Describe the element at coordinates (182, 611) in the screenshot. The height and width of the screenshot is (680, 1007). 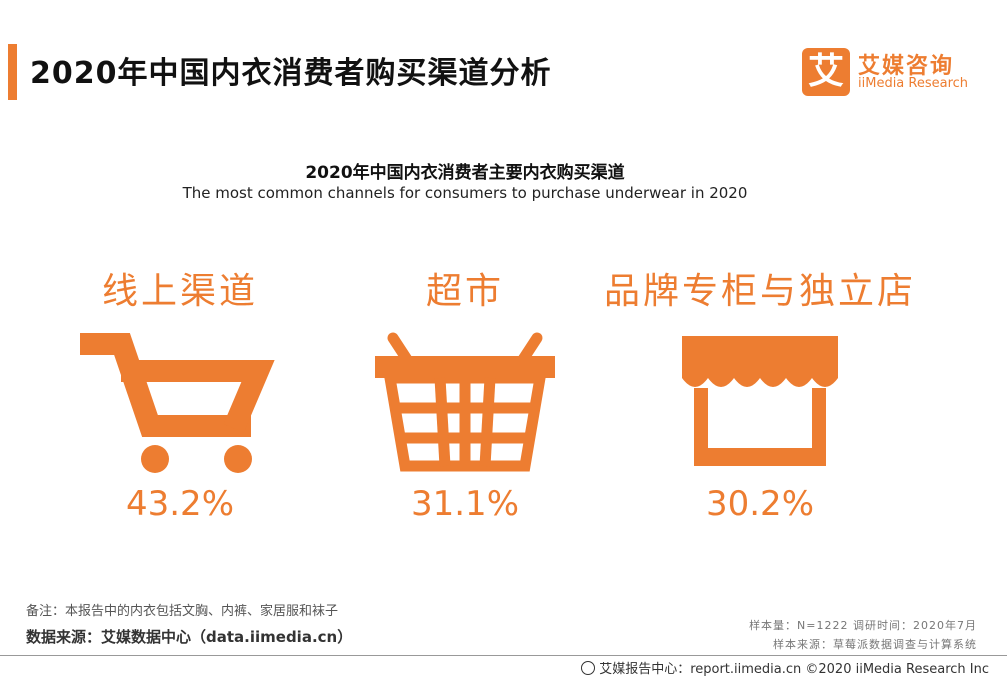
I see `footnote: 备注：本报告中的内衣包括文胸、内裤、家居服和袜子` at that location.